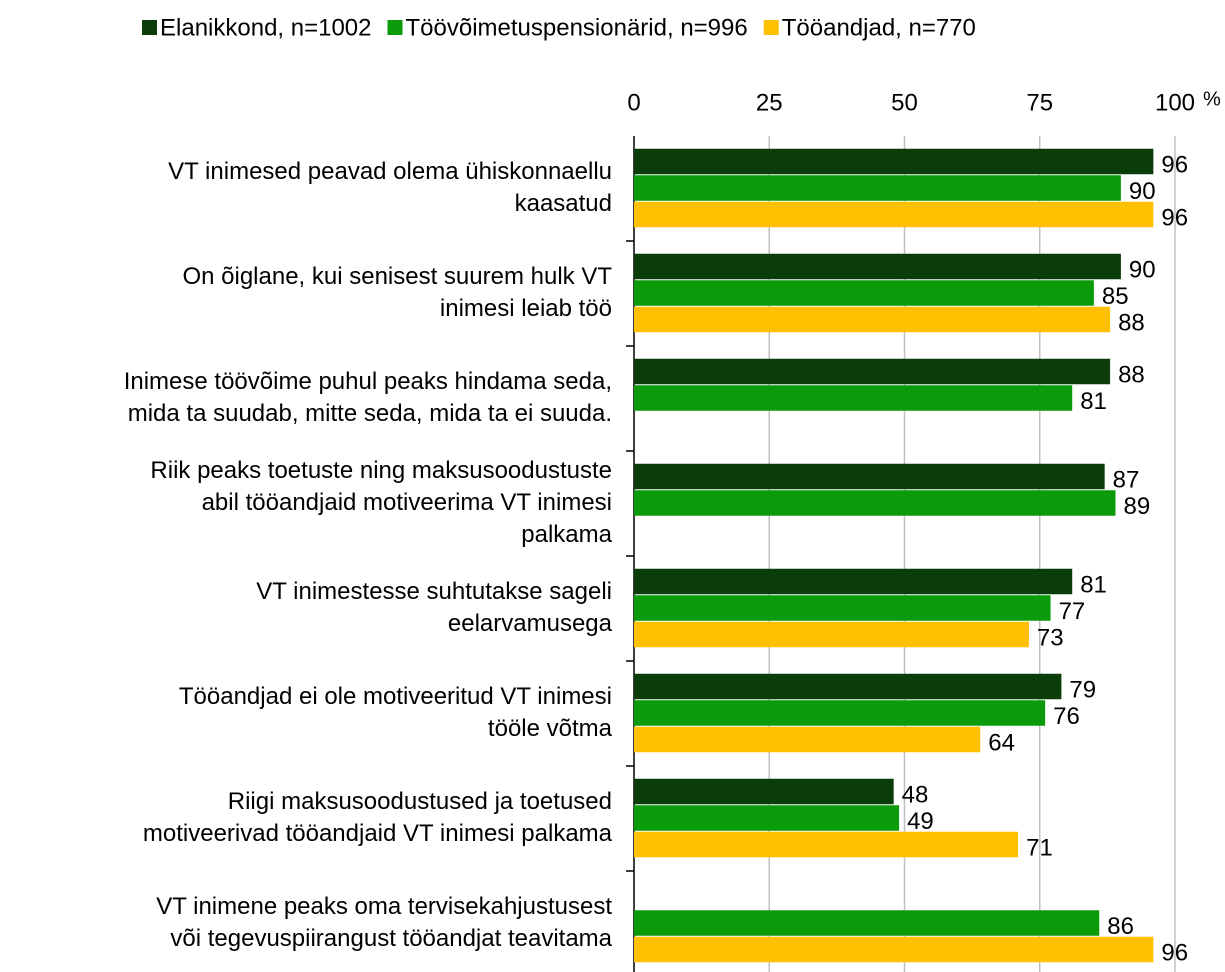 This screenshot has width=1225, height=972. What do you see at coordinates (384, 906) in the screenshot?
I see `category-label: VT inimene peaks oma tervisekahjustusest` at bounding box center [384, 906].